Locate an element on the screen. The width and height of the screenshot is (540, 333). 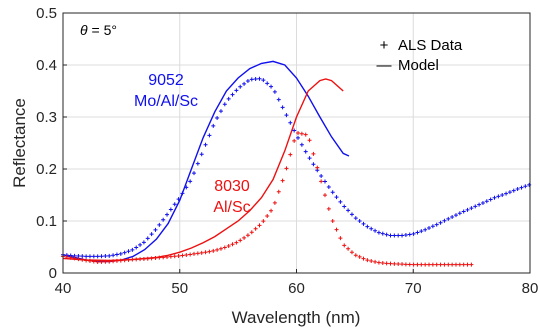
legend-symbol-data: + is located at coordinates (384, 45).